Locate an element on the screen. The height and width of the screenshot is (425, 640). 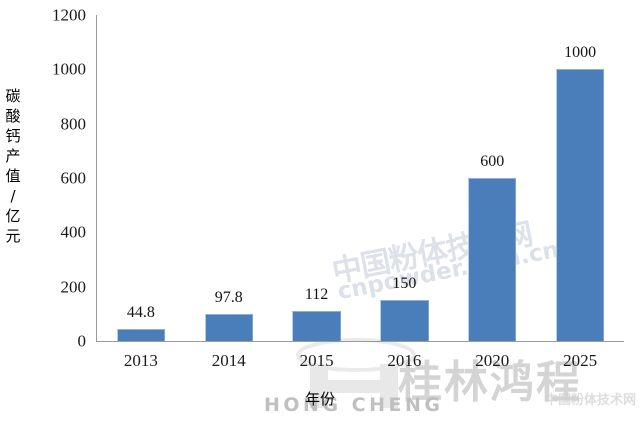
y-axis-tick-labels: 1200 1000 800 600 400 200 0 is located at coordinates (57, 212).